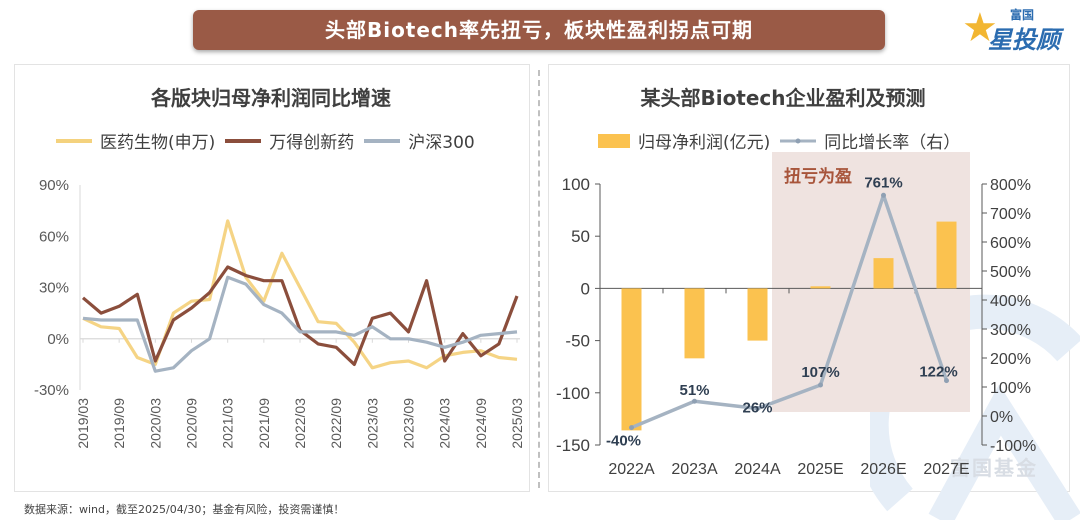 The height and width of the screenshot is (522, 1080). What do you see at coordinates (783, 98) in the screenshot?
I see `right-chart-title: 某头部Biotech企业盈利及预测` at bounding box center [783, 98].